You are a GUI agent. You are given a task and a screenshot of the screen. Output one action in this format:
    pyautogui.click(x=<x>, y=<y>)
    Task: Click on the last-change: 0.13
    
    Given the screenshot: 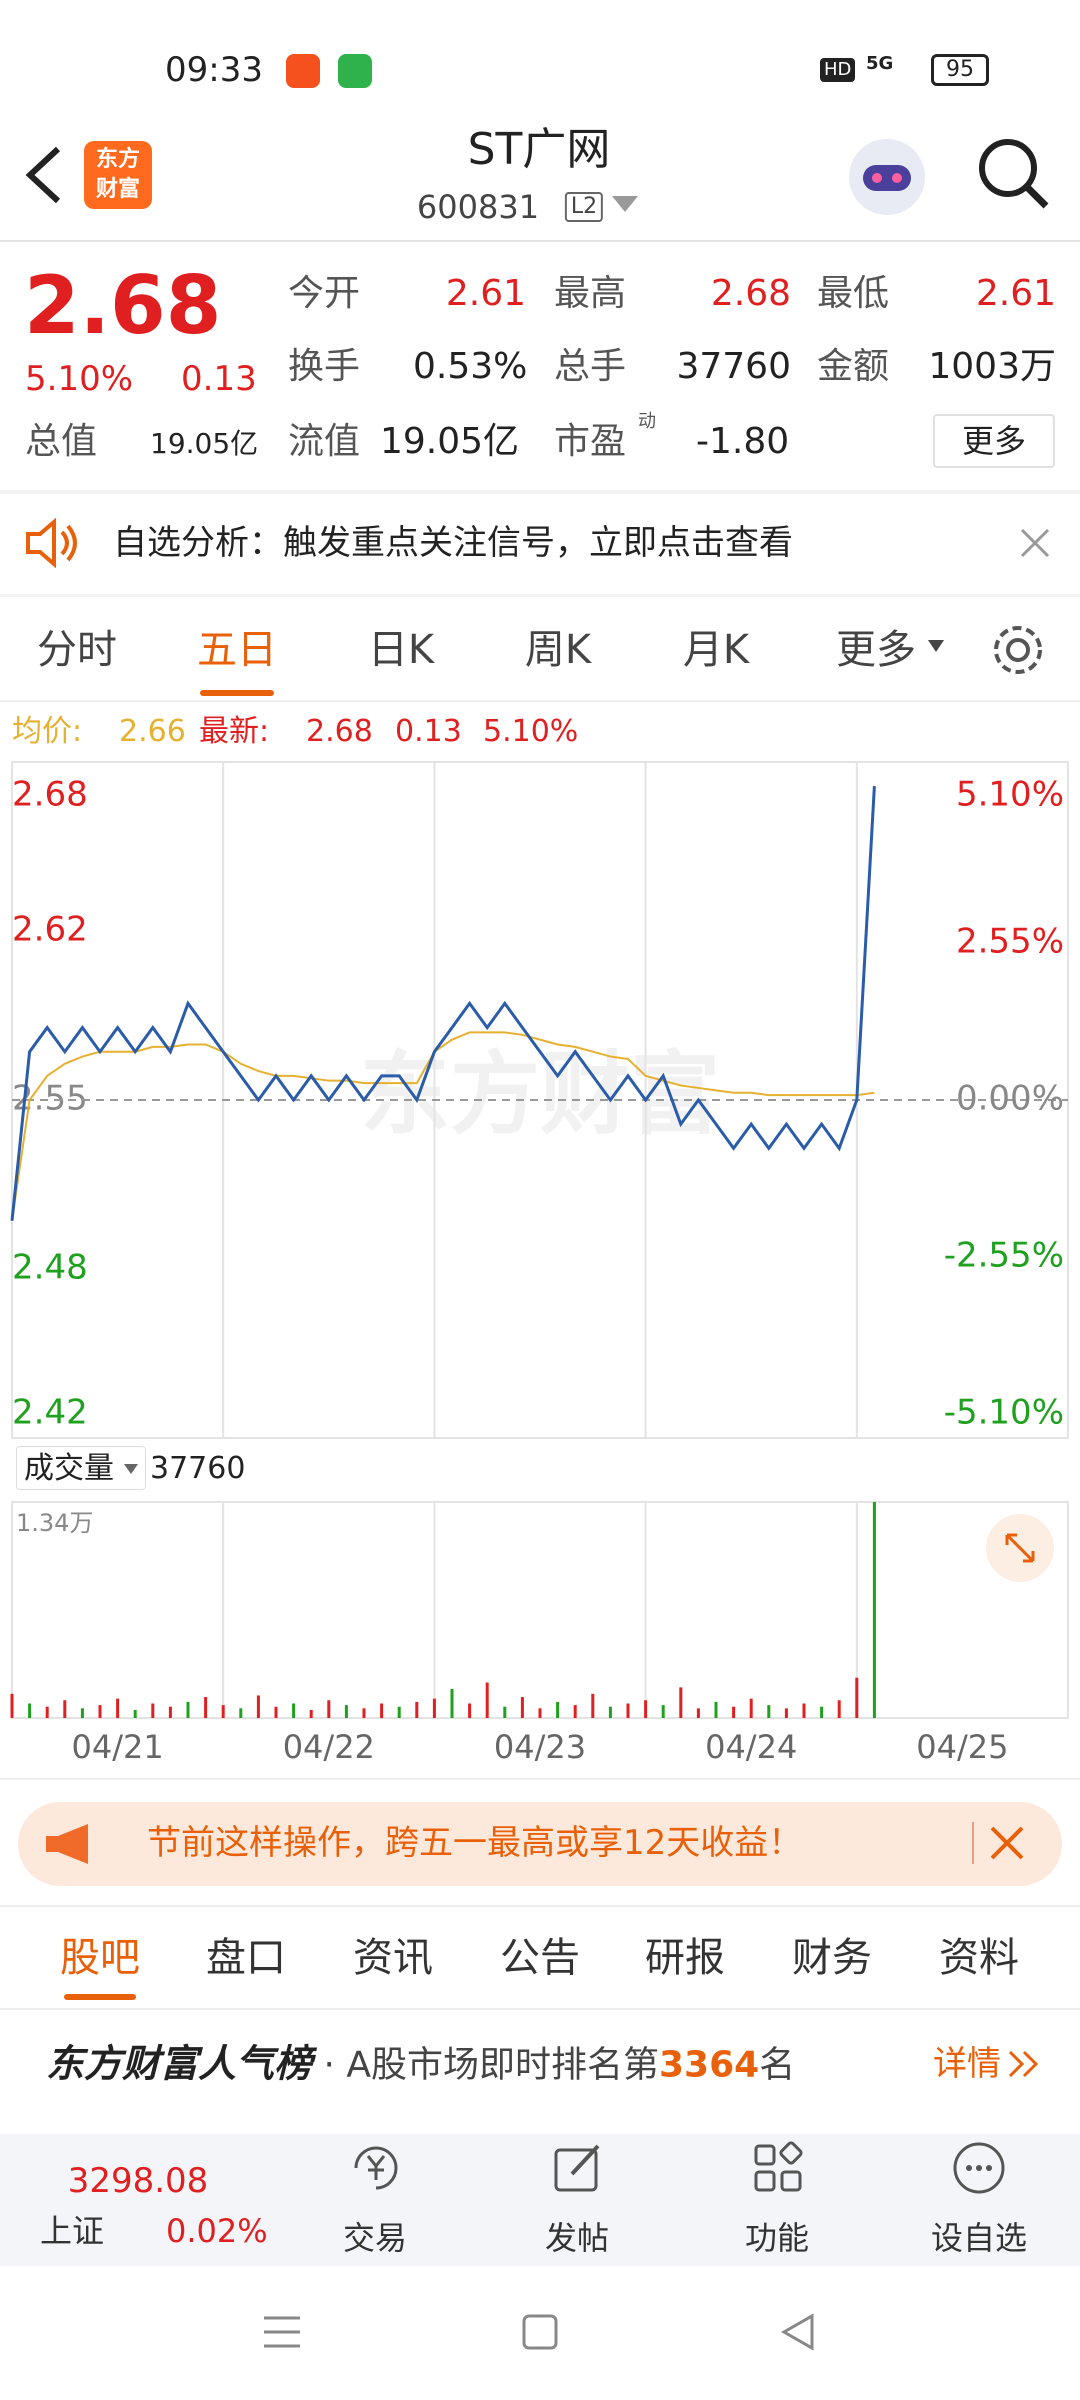 What is the action you would take?
    pyautogui.click(x=428, y=731)
    